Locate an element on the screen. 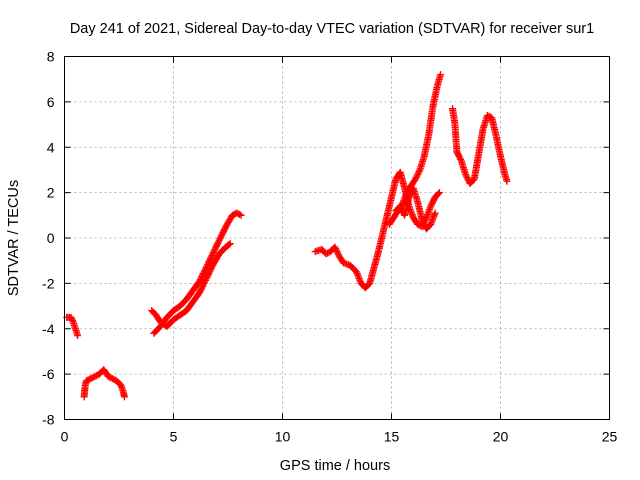  x-tick-label: 0 is located at coordinates (65, 437).